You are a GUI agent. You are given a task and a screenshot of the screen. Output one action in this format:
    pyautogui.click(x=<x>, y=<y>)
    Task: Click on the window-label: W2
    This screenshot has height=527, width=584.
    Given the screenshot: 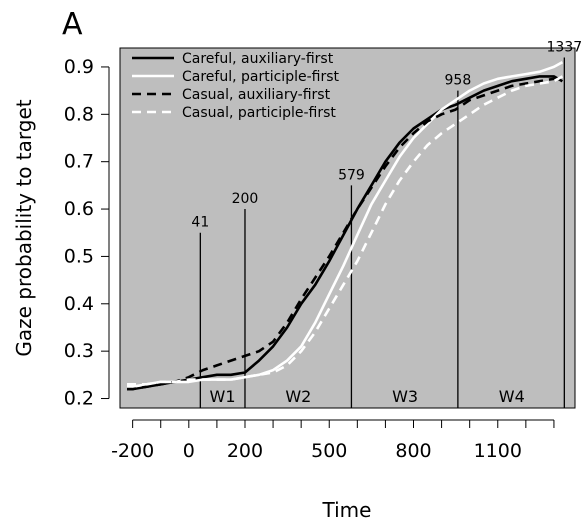 What is the action you would take?
    pyautogui.click(x=298, y=396)
    